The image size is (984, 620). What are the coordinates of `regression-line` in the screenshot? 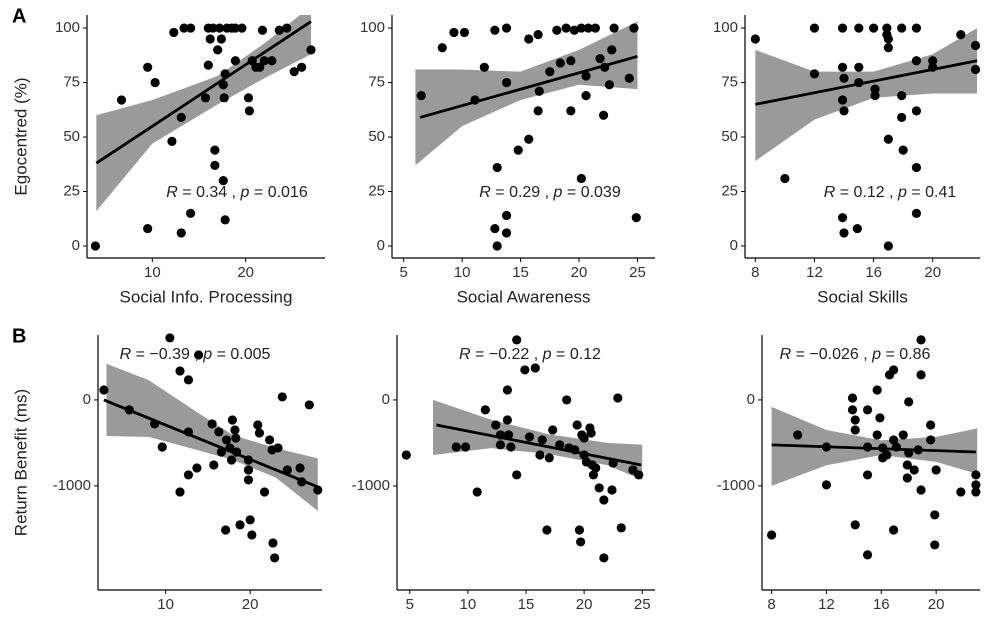 It's located at (539, 445).